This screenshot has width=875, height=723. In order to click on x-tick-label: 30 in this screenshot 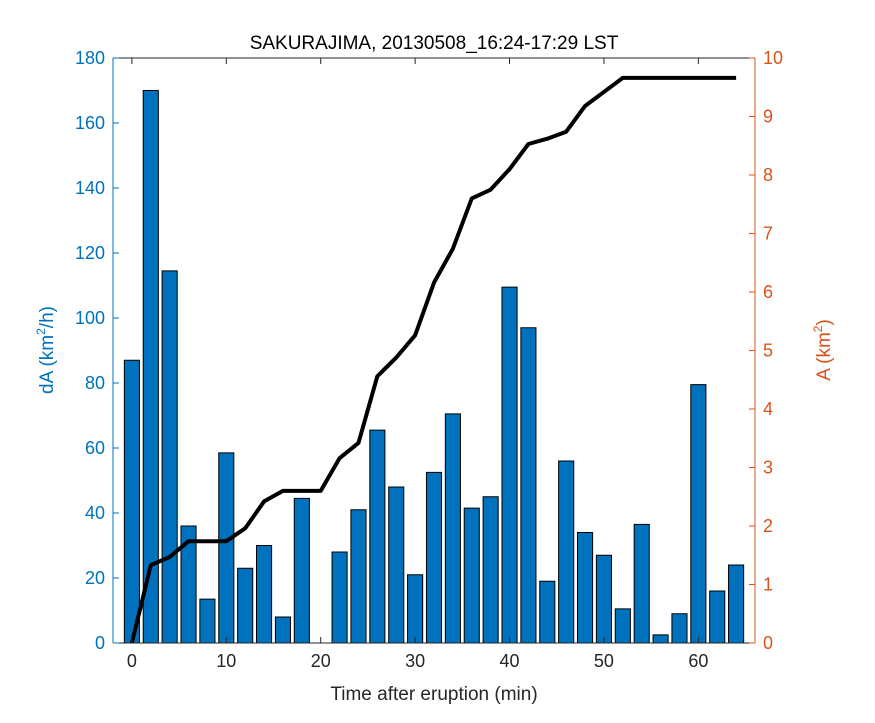, I will do `click(415, 661)`.